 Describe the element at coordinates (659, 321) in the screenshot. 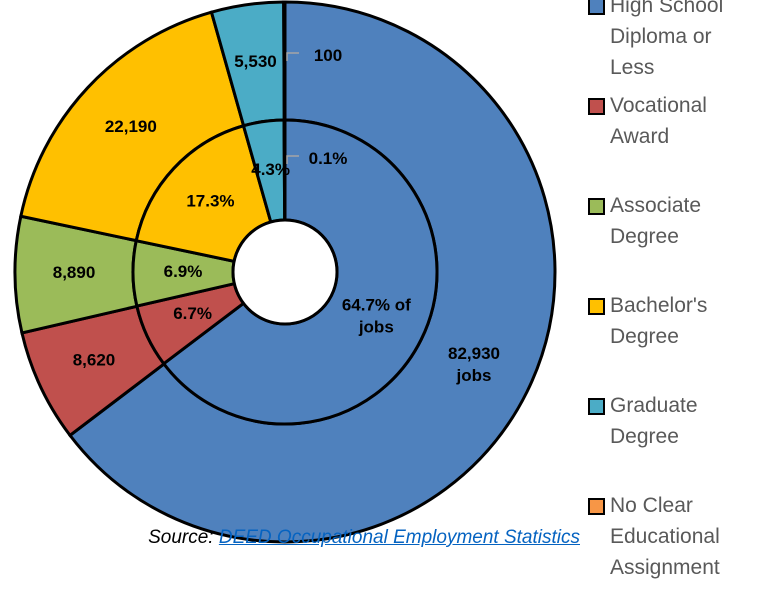

I see `legend-label: Bachelor's Degree` at that location.